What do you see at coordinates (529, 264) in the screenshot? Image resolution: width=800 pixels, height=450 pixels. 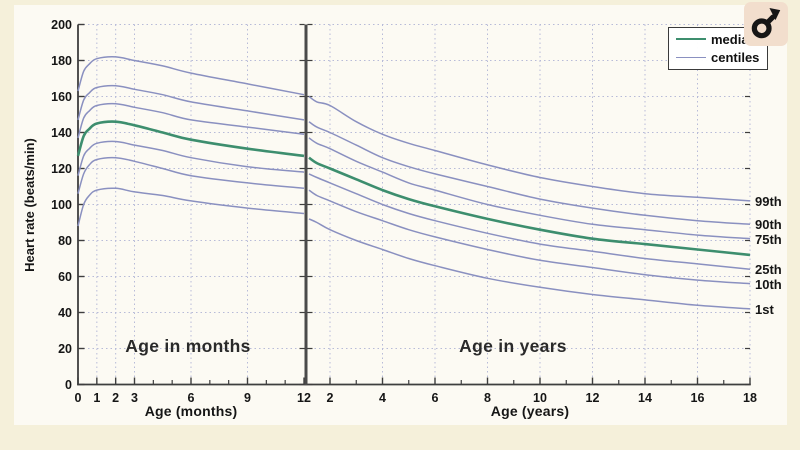 I see `centile-curve-years-1st` at bounding box center [529, 264].